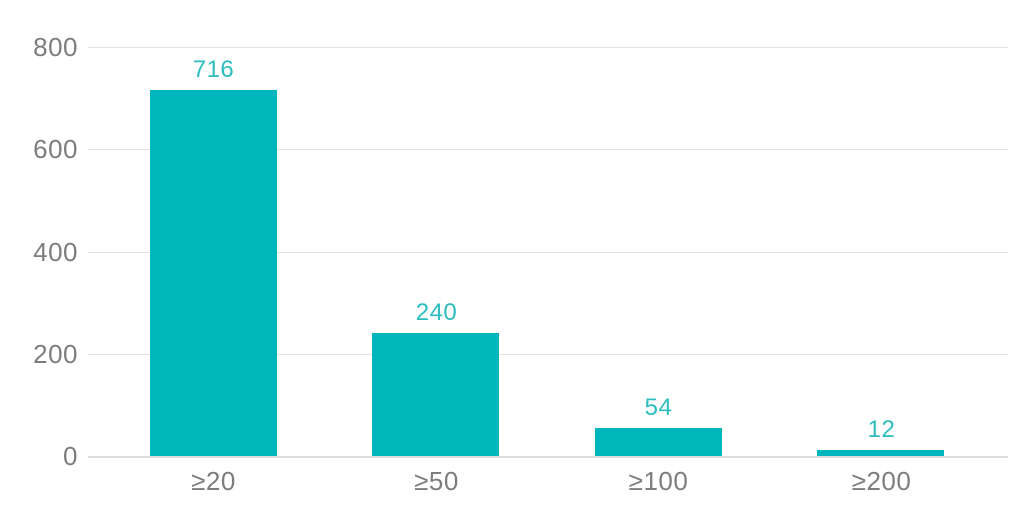  Describe the element at coordinates (213, 481) in the screenshot. I see `x-axis-category-label-≥20: ≥20` at that location.